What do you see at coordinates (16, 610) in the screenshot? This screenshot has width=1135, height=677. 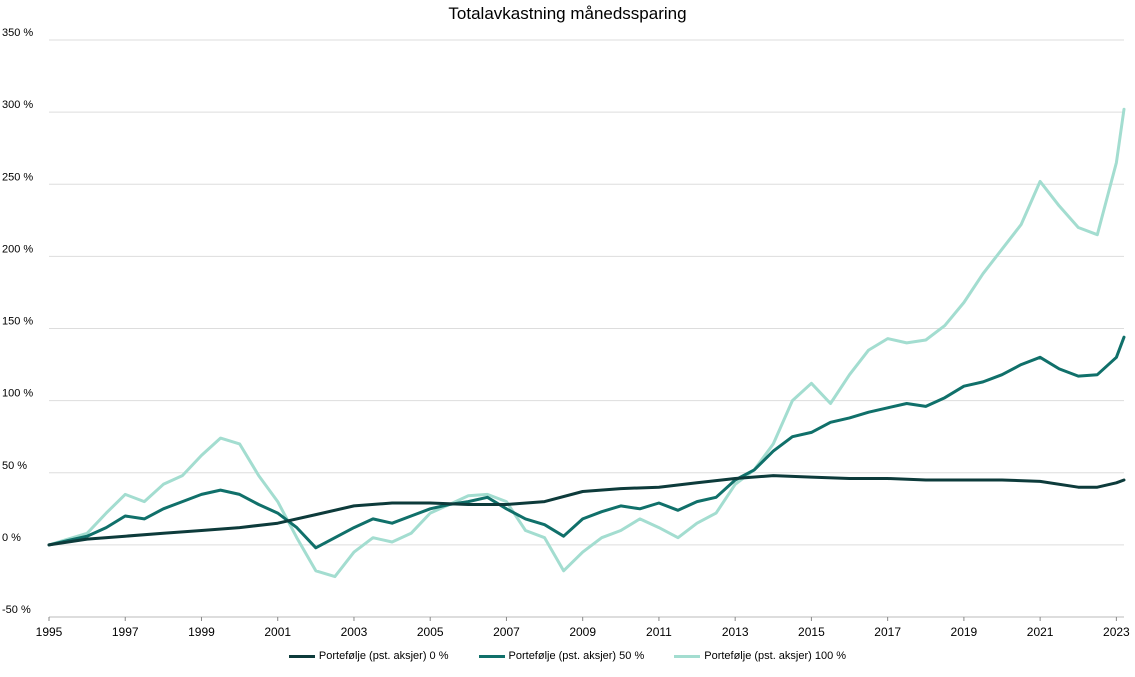 I see `y-tick-label: -50 %` at bounding box center [16, 610].